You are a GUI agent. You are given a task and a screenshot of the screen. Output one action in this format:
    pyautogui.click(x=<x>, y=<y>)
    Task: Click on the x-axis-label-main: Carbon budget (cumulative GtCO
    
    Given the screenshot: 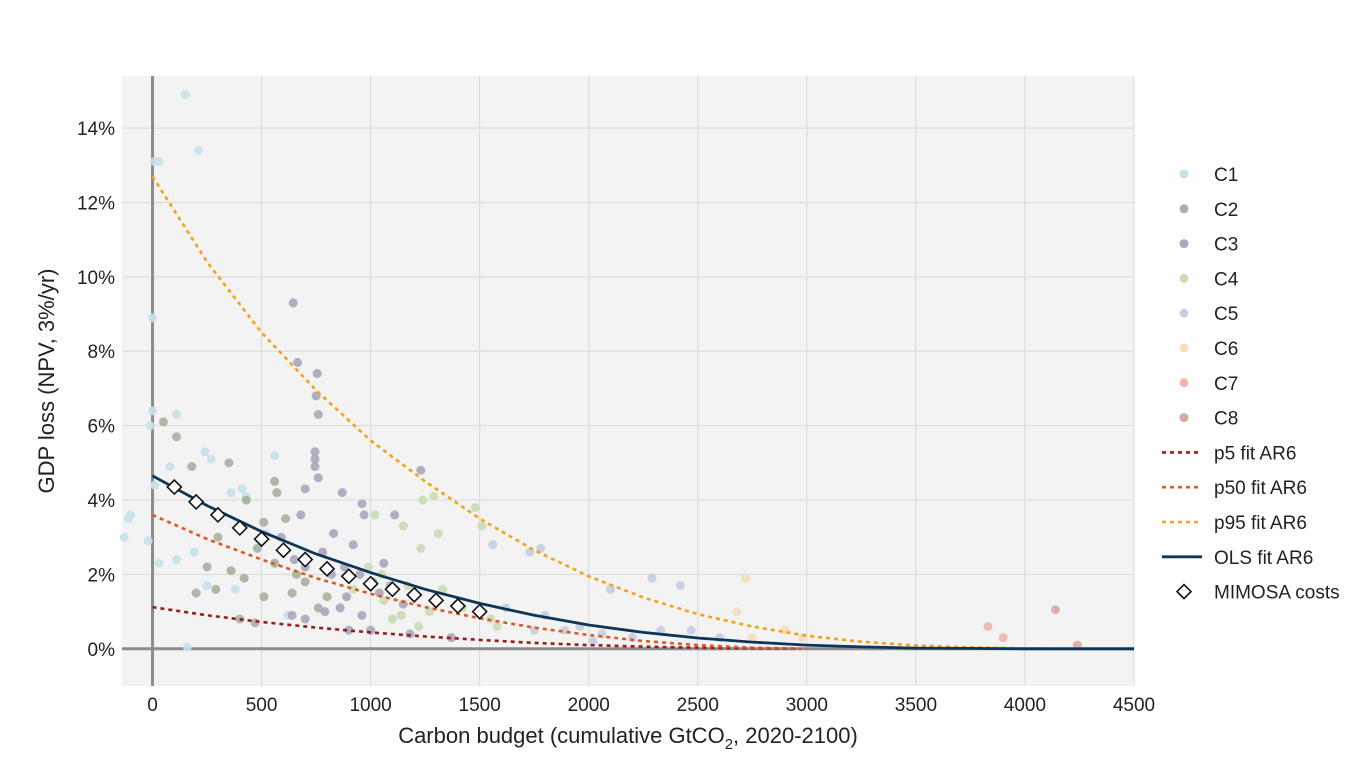 What is the action you would take?
    pyautogui.click(x=561, y=735)
    